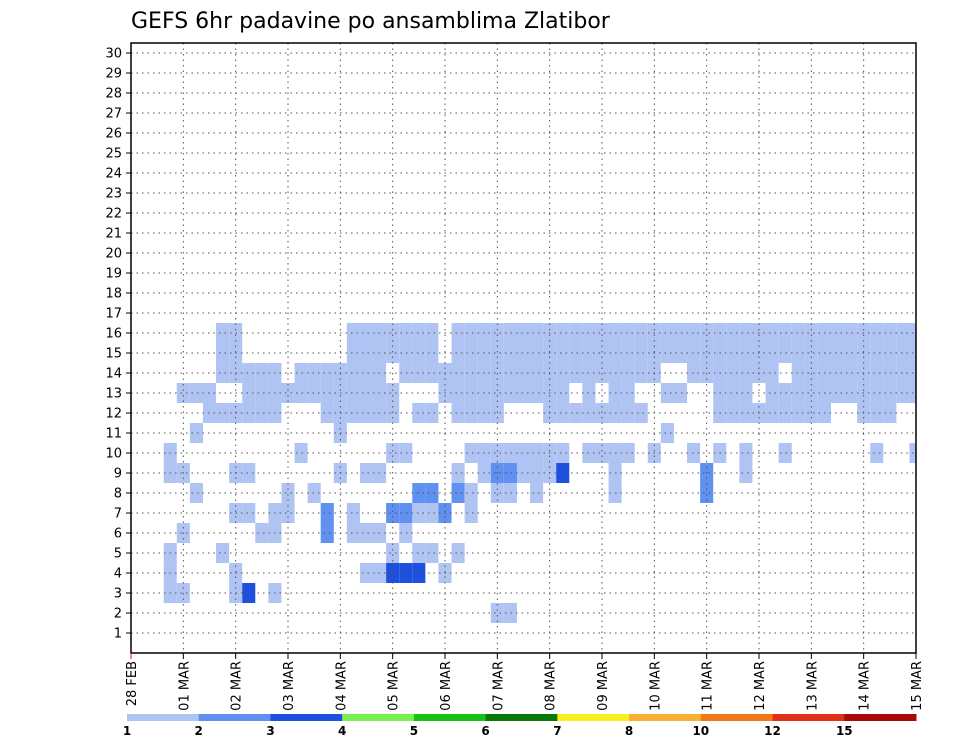  What do you see at coordinates (118, 474) in the screenshot?
I see `y-tick-label: 9` at bounding box center [118, 474].